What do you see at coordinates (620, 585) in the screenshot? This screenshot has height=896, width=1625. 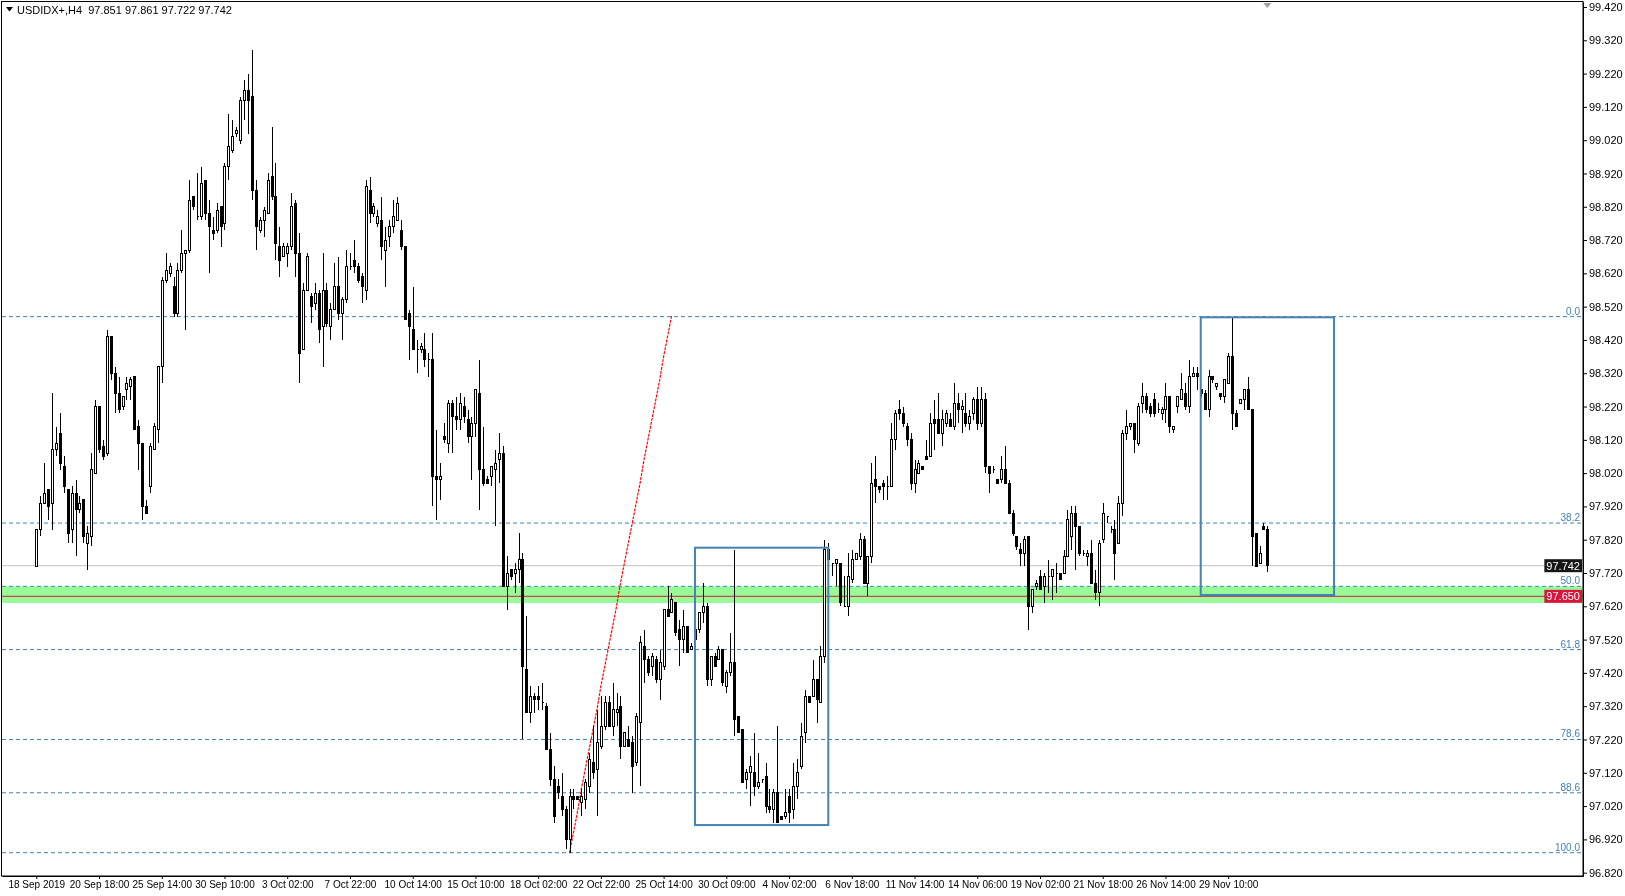 I see `line-series` at bounding box center [620, 585].